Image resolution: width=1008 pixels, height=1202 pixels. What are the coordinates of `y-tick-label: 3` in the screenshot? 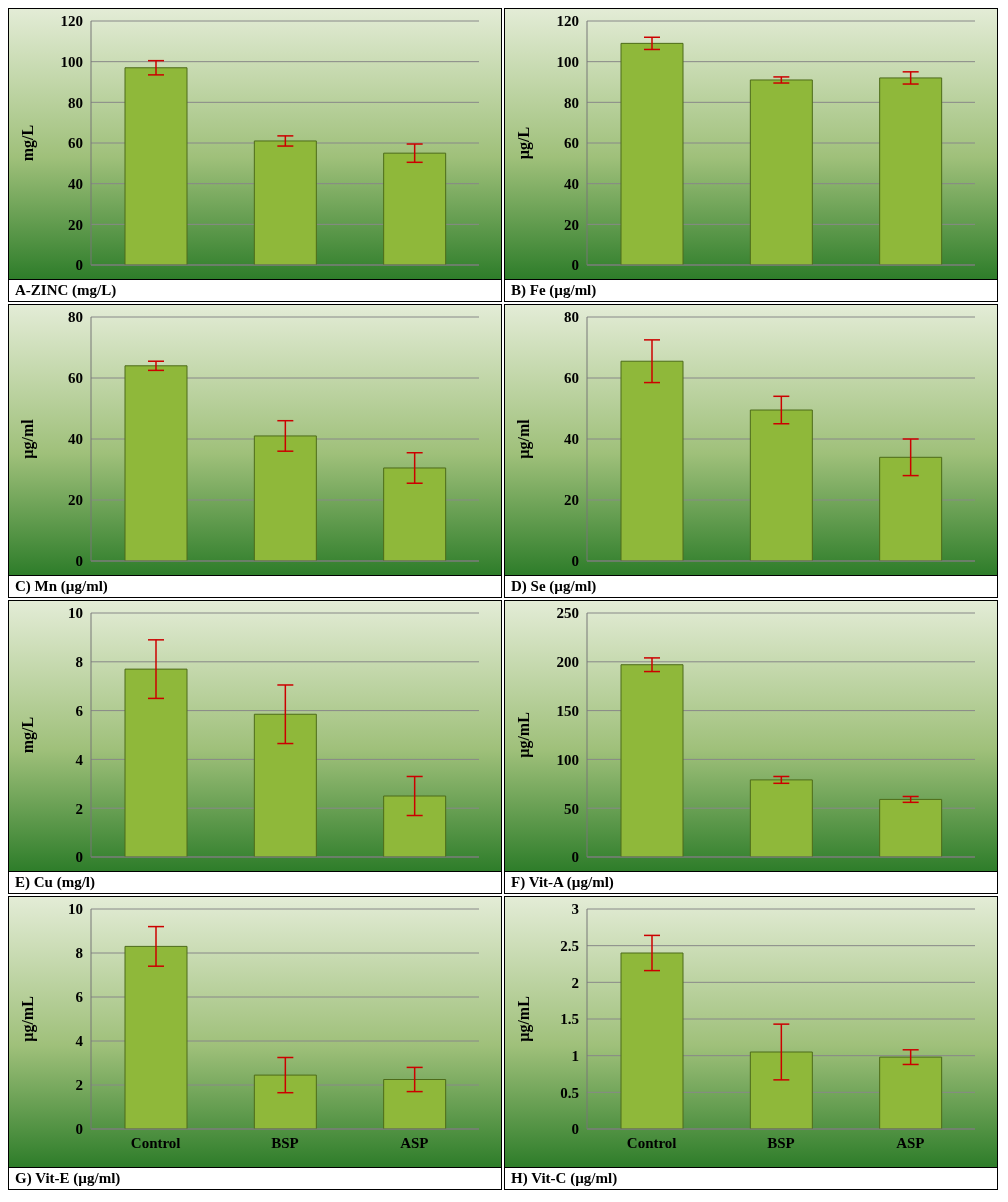 It's located at (575, 909).